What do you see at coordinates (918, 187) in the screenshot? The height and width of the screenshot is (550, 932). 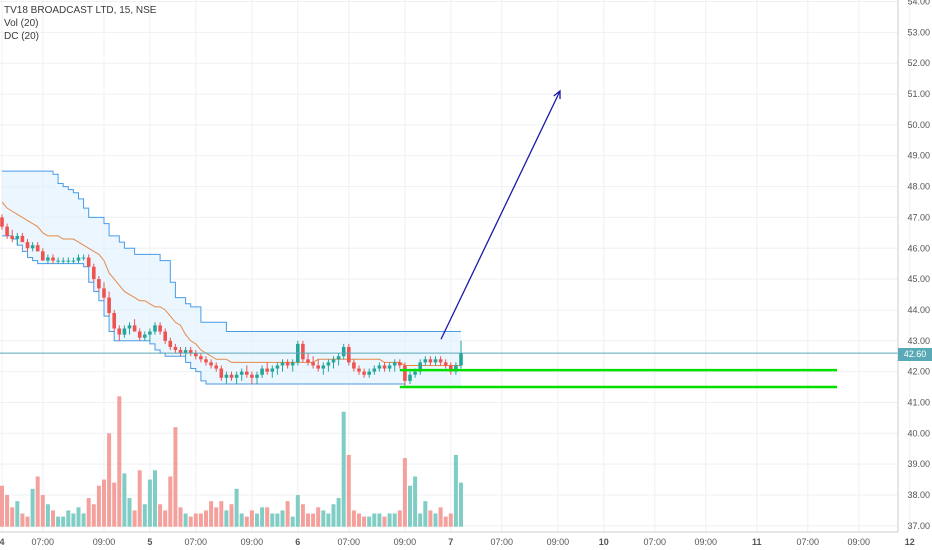 I see `y-tick-label: 48.00` at bounding box center [918, 187].